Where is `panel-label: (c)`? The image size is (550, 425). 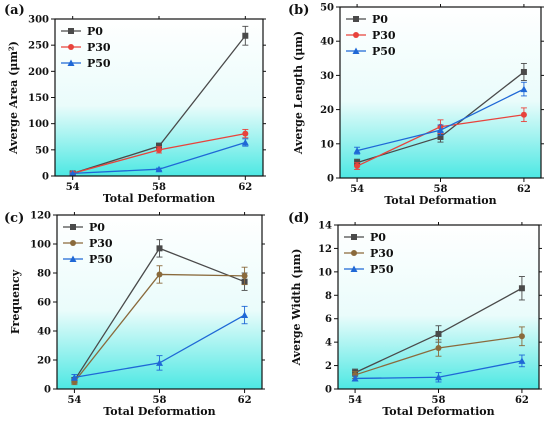
panel-label: (c) is located at coordinates (14, 218).